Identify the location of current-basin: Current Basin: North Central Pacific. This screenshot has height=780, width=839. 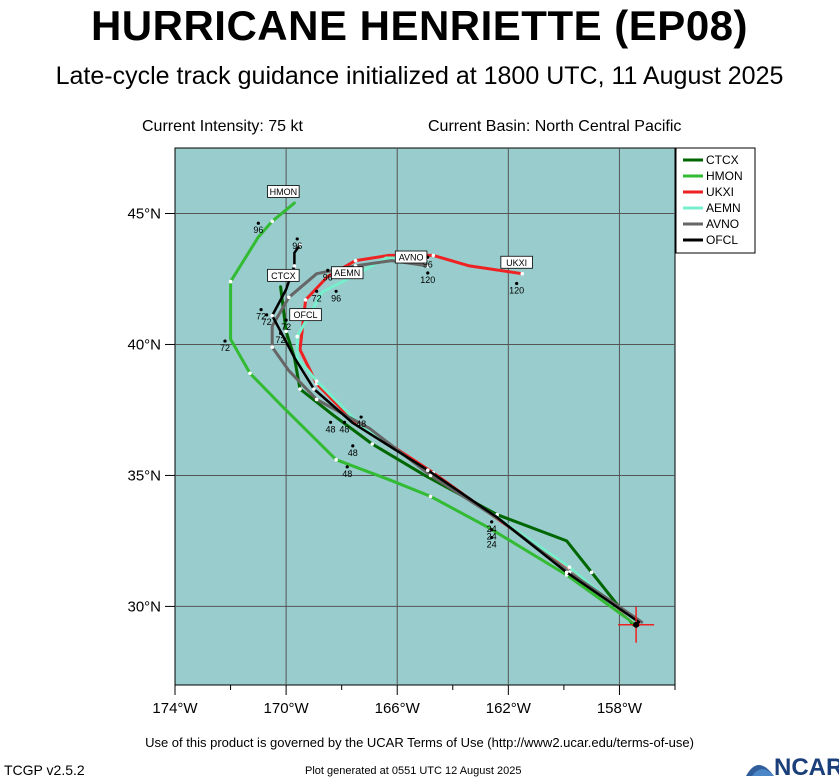
(555, 126).